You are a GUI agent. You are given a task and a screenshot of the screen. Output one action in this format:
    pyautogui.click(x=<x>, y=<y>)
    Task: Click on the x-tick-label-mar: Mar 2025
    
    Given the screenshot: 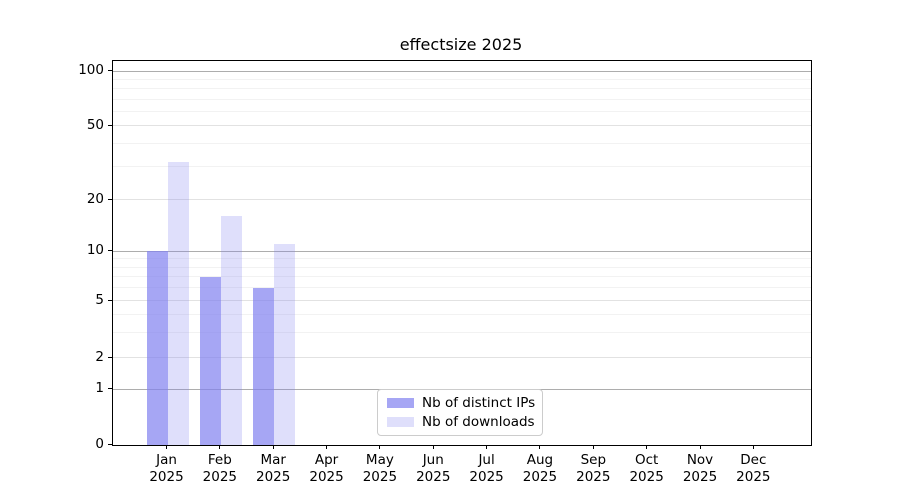 What is the action you would take?
    pyautogui.click(x=273, y=469)
    